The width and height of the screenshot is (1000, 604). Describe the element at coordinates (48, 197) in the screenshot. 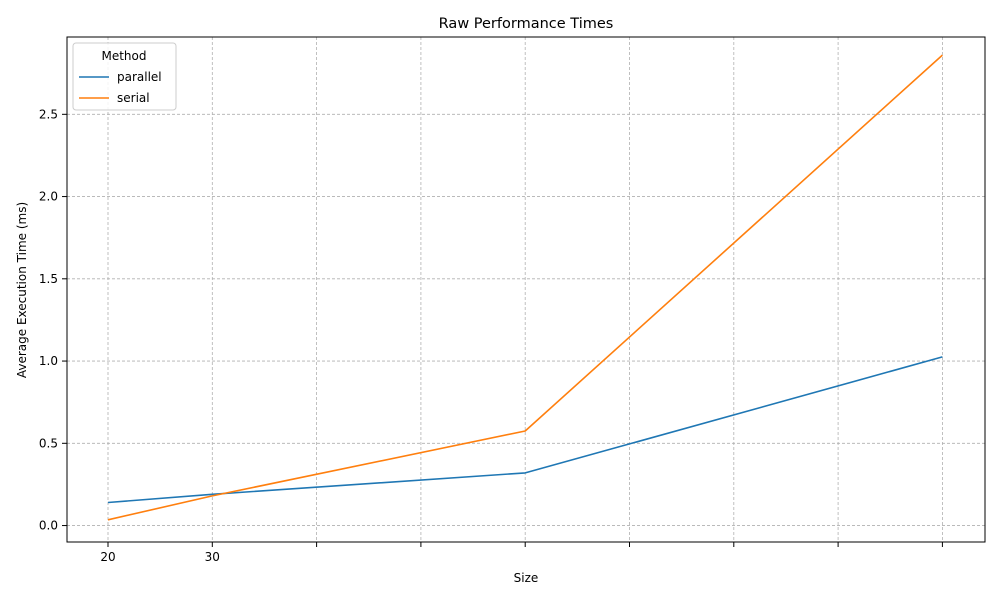

I see `y-tick-label: 2.0` at that location.